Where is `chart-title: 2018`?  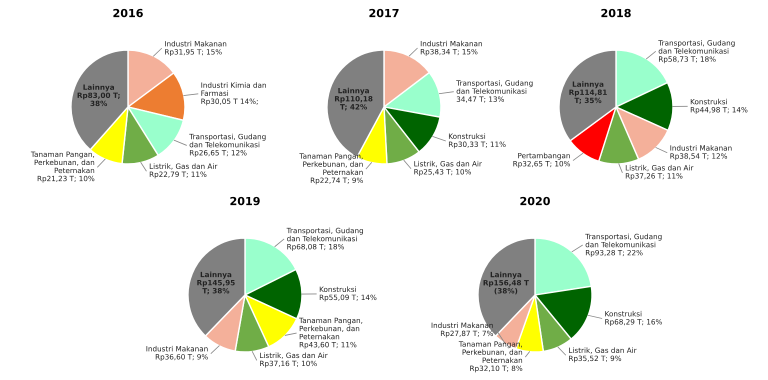 chart-title: 2018 is located at coordinates (616, 13).